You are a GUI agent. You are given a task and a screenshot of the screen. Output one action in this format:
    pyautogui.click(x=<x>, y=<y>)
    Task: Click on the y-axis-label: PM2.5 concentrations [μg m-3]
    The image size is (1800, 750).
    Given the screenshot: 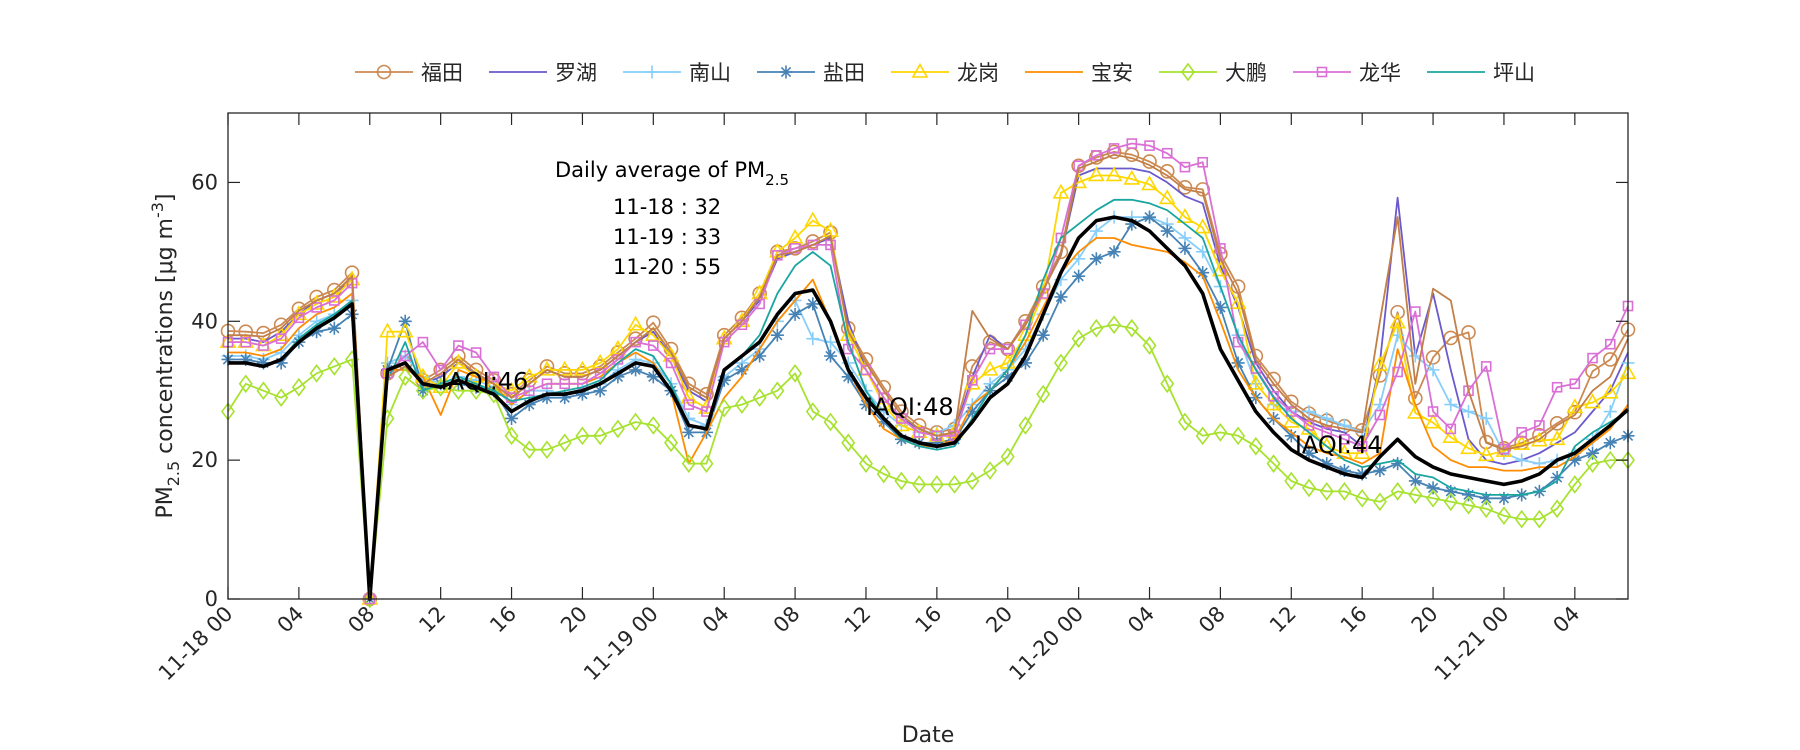 What is the action you would take?
    pyautogui.click(x=165, y=355)
    